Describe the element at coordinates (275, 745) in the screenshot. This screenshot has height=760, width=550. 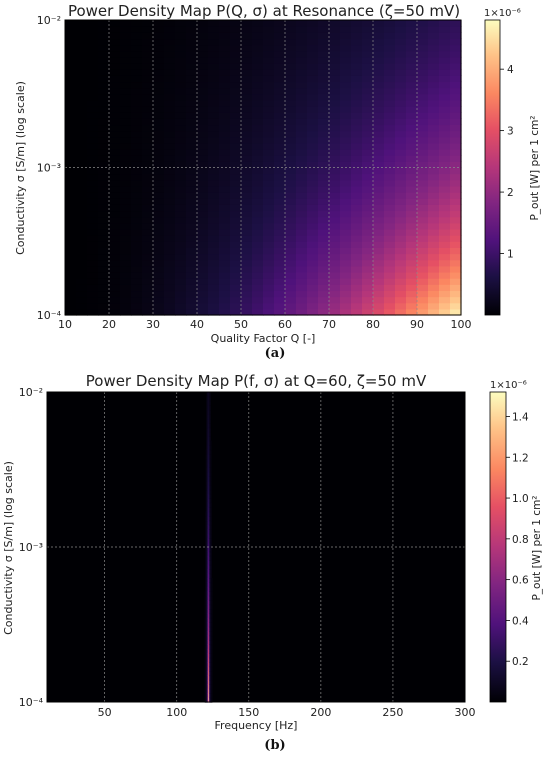
I see `caption-b: (b)` at that location.